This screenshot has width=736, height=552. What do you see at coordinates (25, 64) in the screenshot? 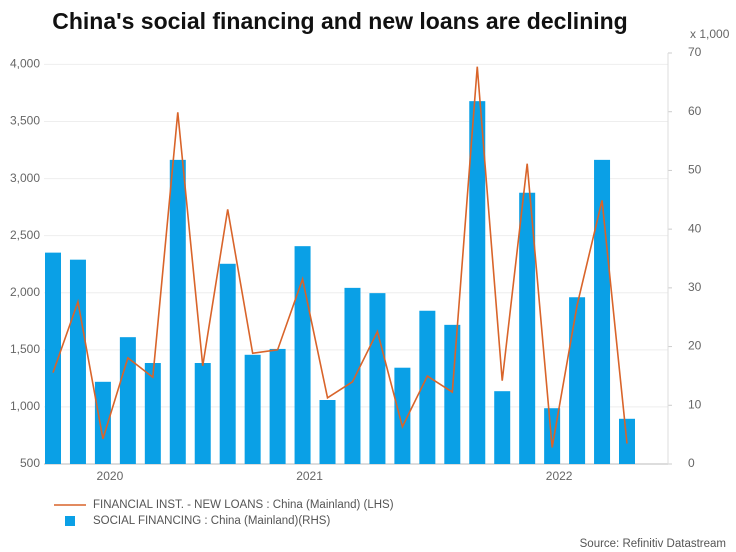
I see `y-tick-label: 4,000` at bounding box center [25, 64].